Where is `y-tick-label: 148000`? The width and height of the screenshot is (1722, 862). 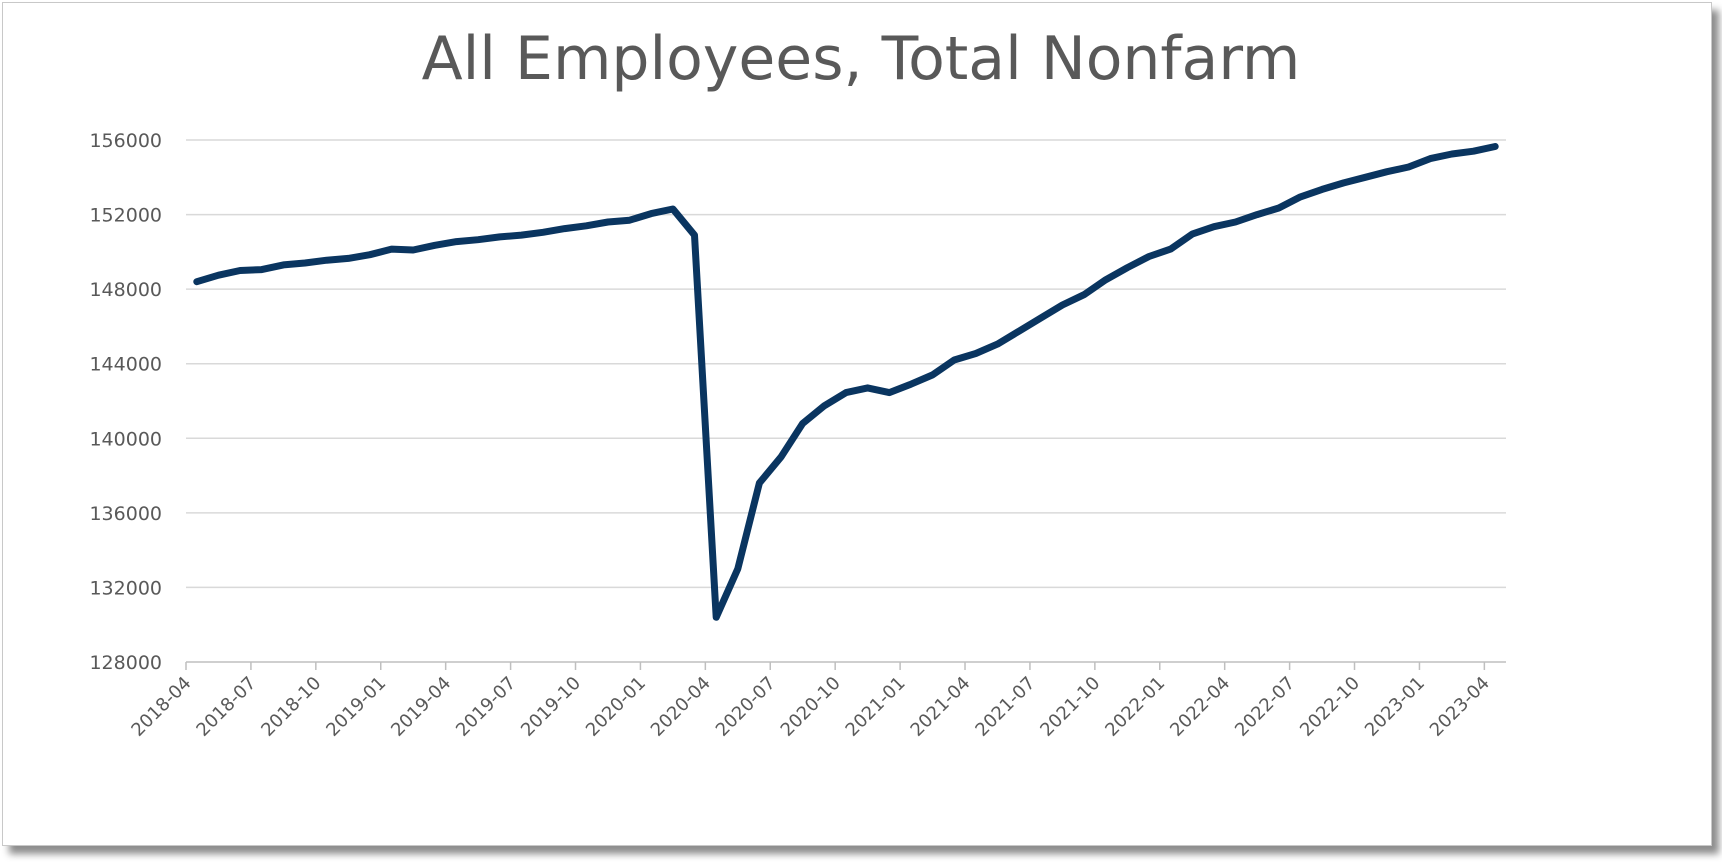
y-tick-label: 148000 is located at coordinates (125, 290).